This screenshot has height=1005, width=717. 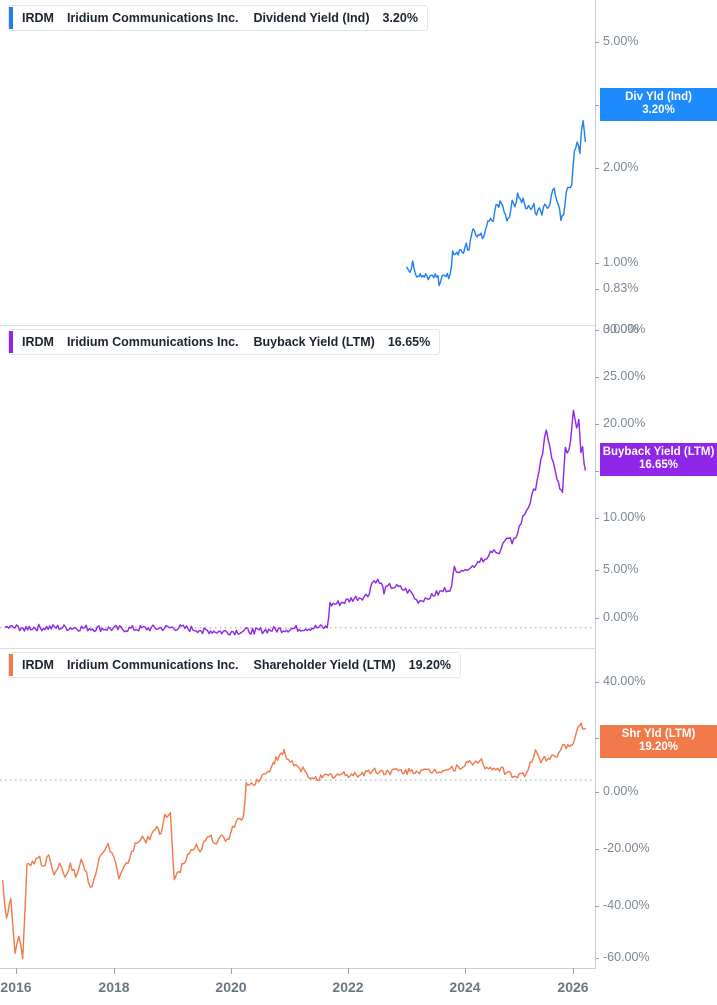 I want to click on dividend-yield-line-svg, so click(x=496, y=203).